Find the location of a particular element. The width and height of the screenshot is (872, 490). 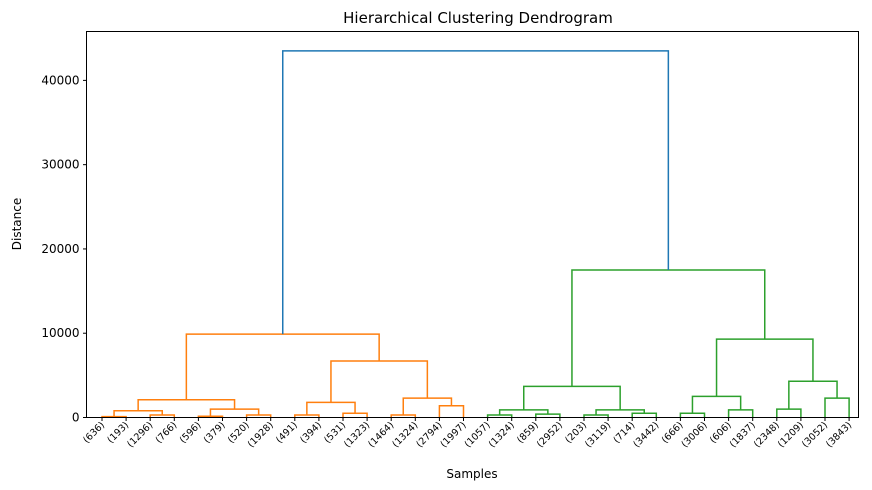

y-tick-label: 10000 is located at coordinates (60, 333).